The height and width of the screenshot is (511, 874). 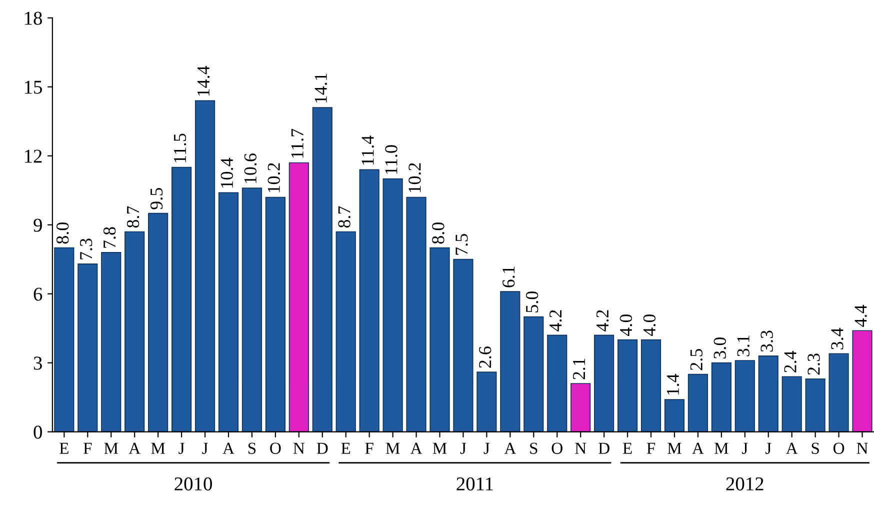 What do you see at coordinates (180, 148) in the screenshot?
I see `data-label: 11.5` at bounding box center [180, 148].